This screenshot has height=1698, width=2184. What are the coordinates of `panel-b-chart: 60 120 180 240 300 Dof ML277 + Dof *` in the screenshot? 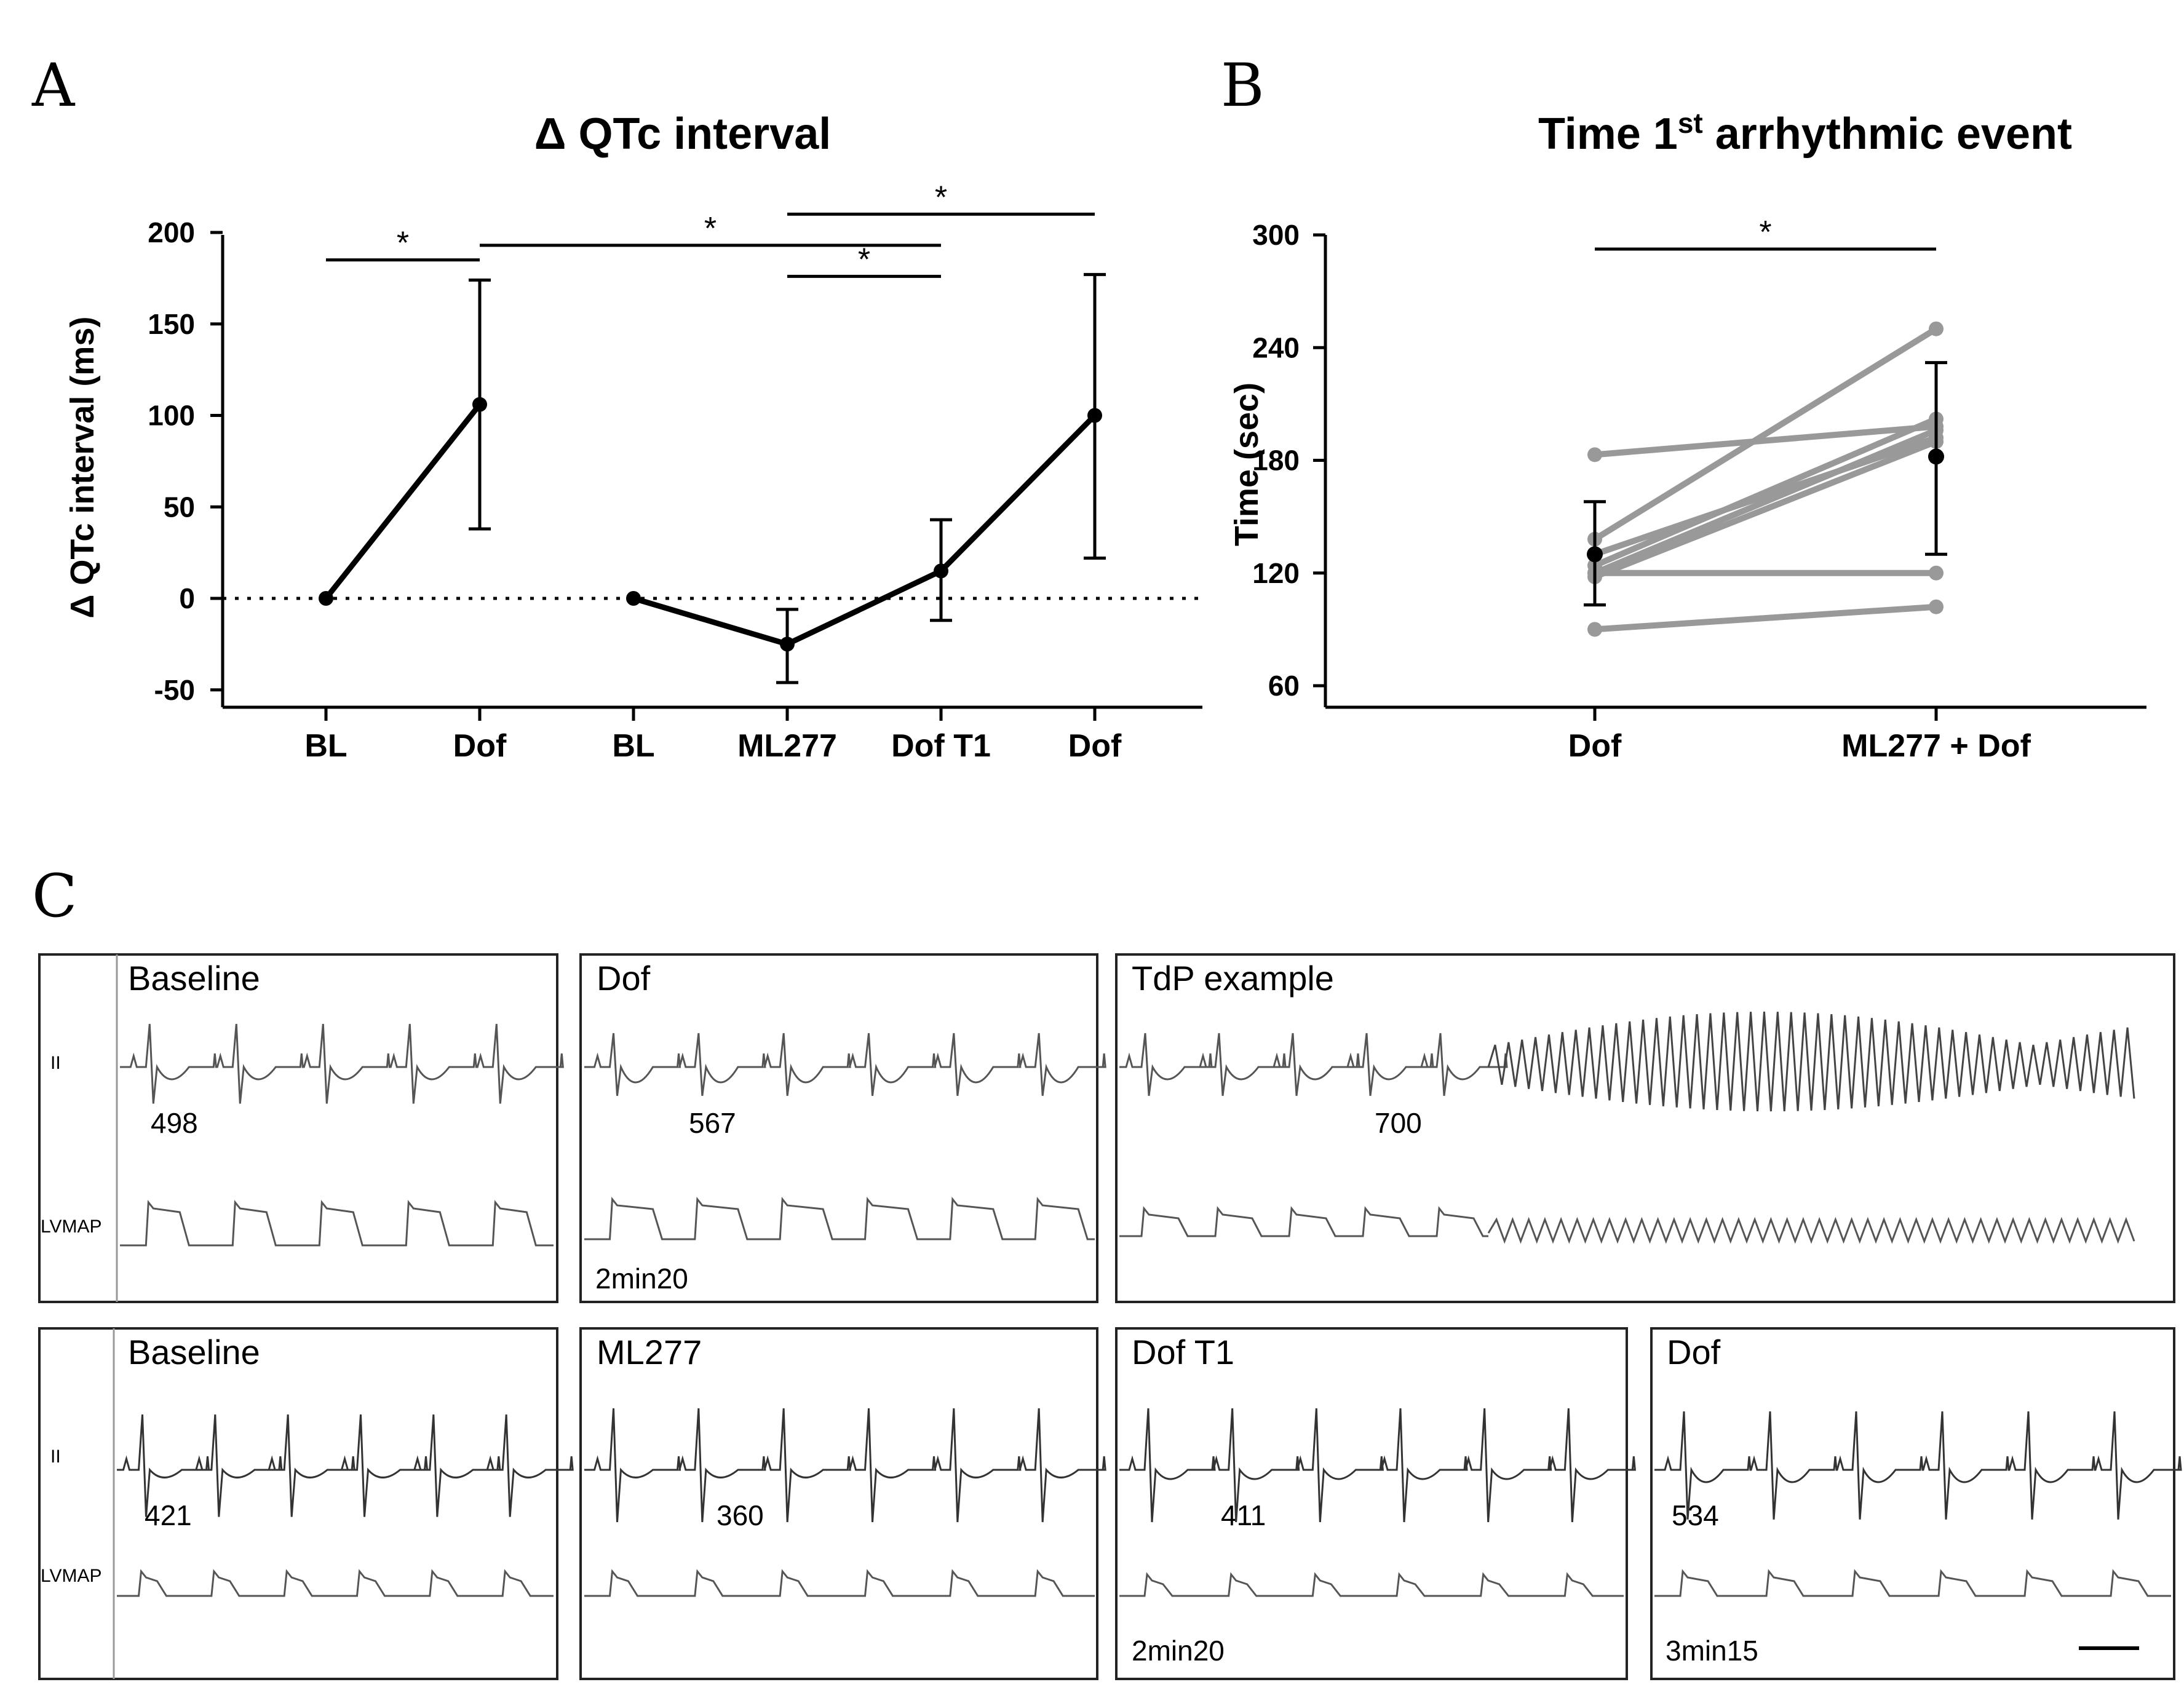 It's located at (1699, 489).